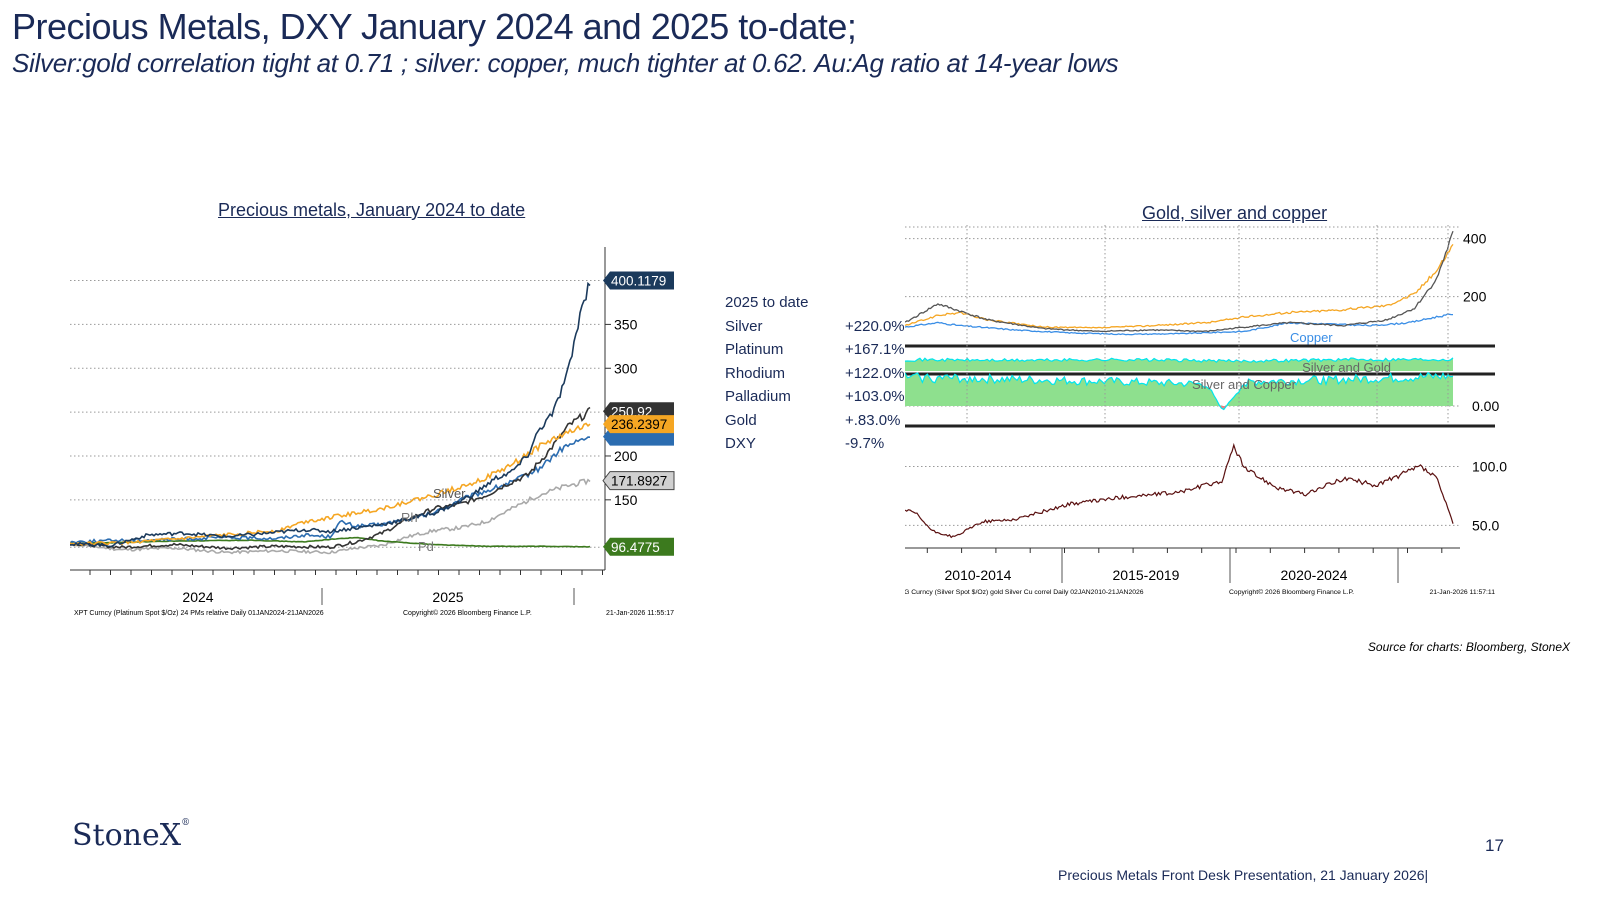  I want to click on chart1-line-rhodium, so click(330, 490).